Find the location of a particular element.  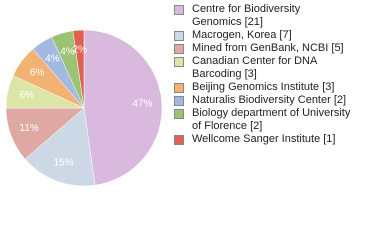

legend-item: Wellcome Sanger Institute [1] is located at coordinates (262, 139).